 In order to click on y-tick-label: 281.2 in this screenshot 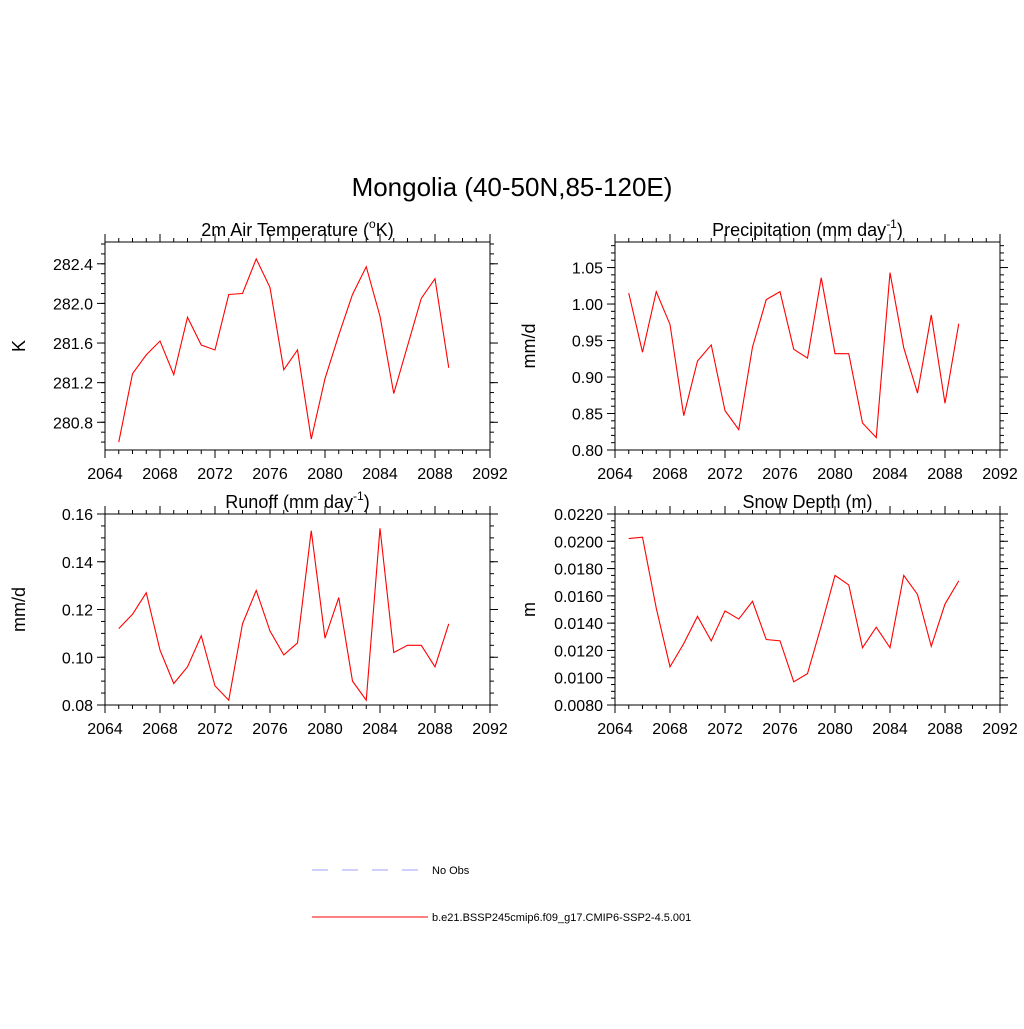, I will do `click(73, 384)`.